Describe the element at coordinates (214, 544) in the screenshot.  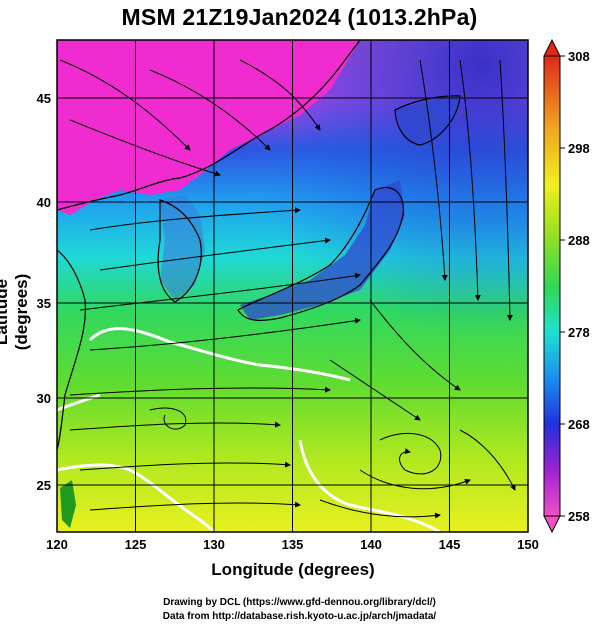
I see `x-tick-label: 130` at that location.